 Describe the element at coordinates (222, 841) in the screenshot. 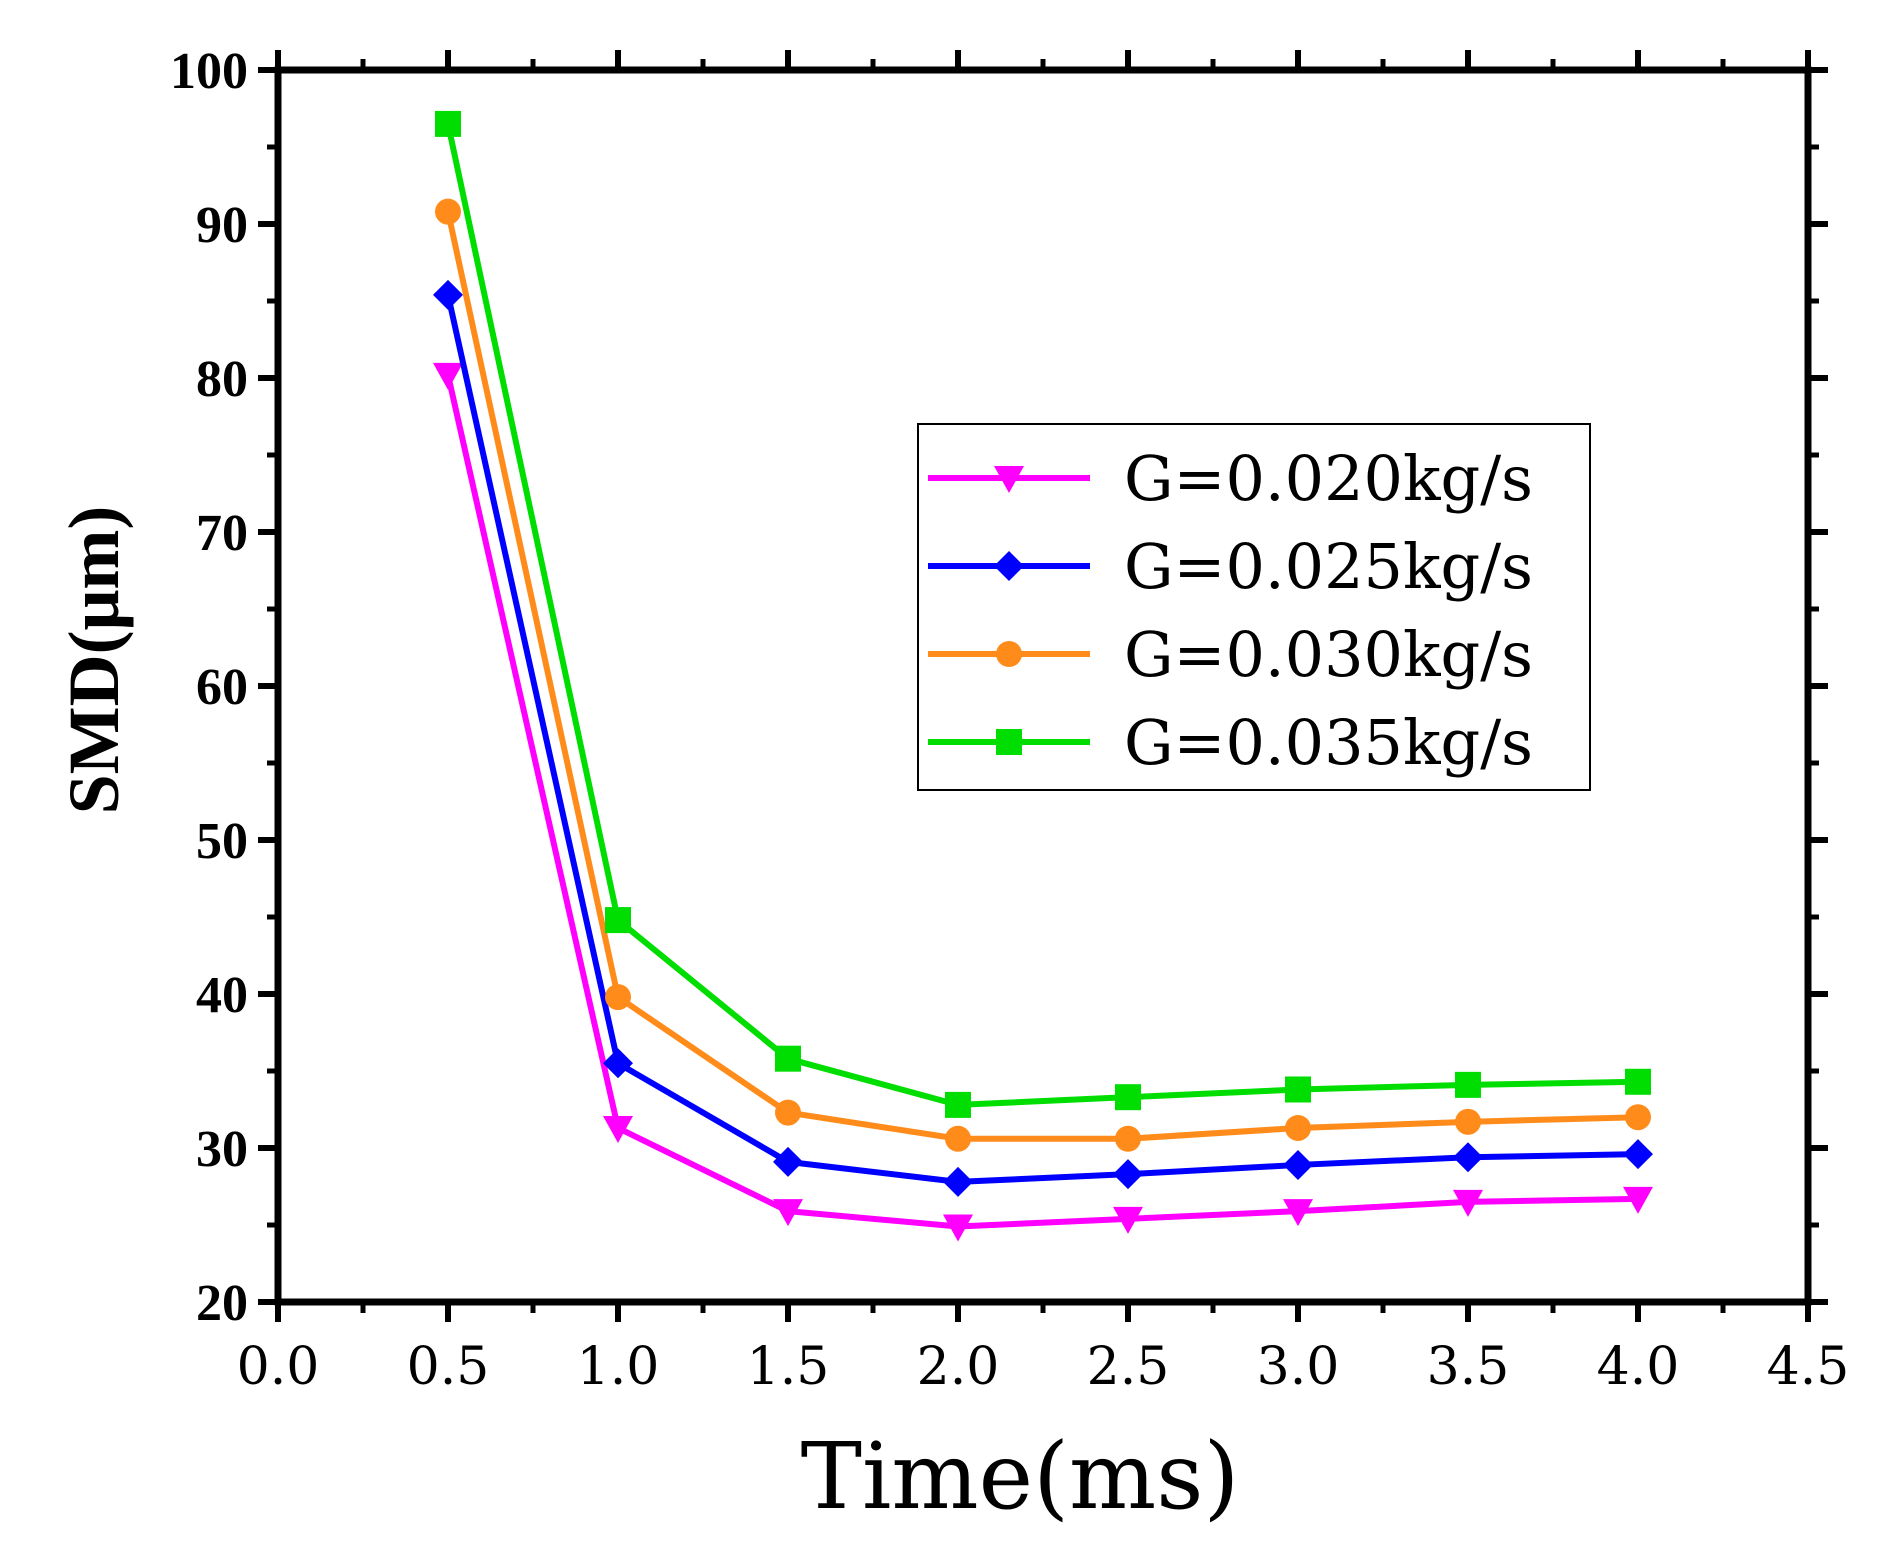

I see `y-tick-label: 50` at that location.